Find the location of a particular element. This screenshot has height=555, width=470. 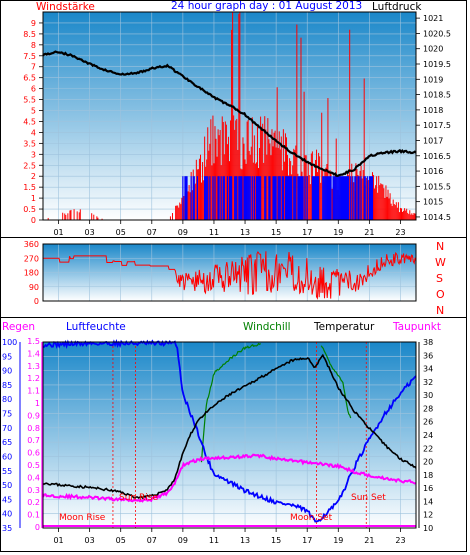

wind-y-tick-label: 2.5 is located at coordinates (29, 165).